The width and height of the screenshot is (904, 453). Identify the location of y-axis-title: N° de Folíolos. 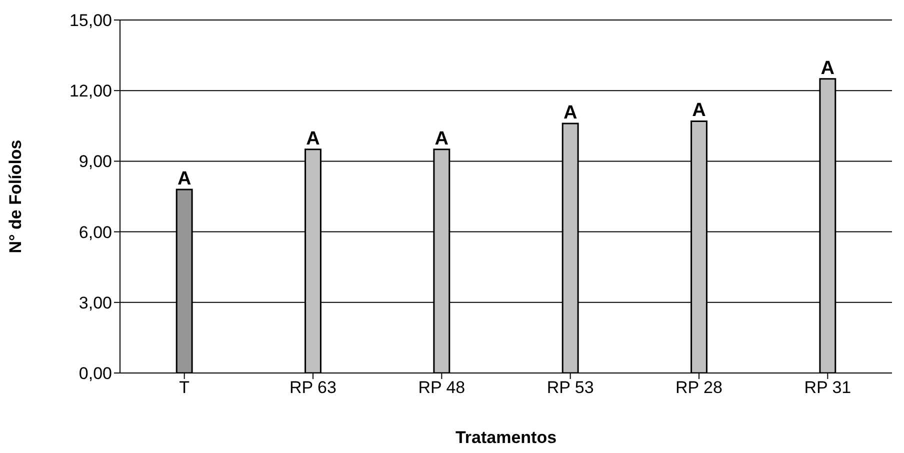
(16, 197).